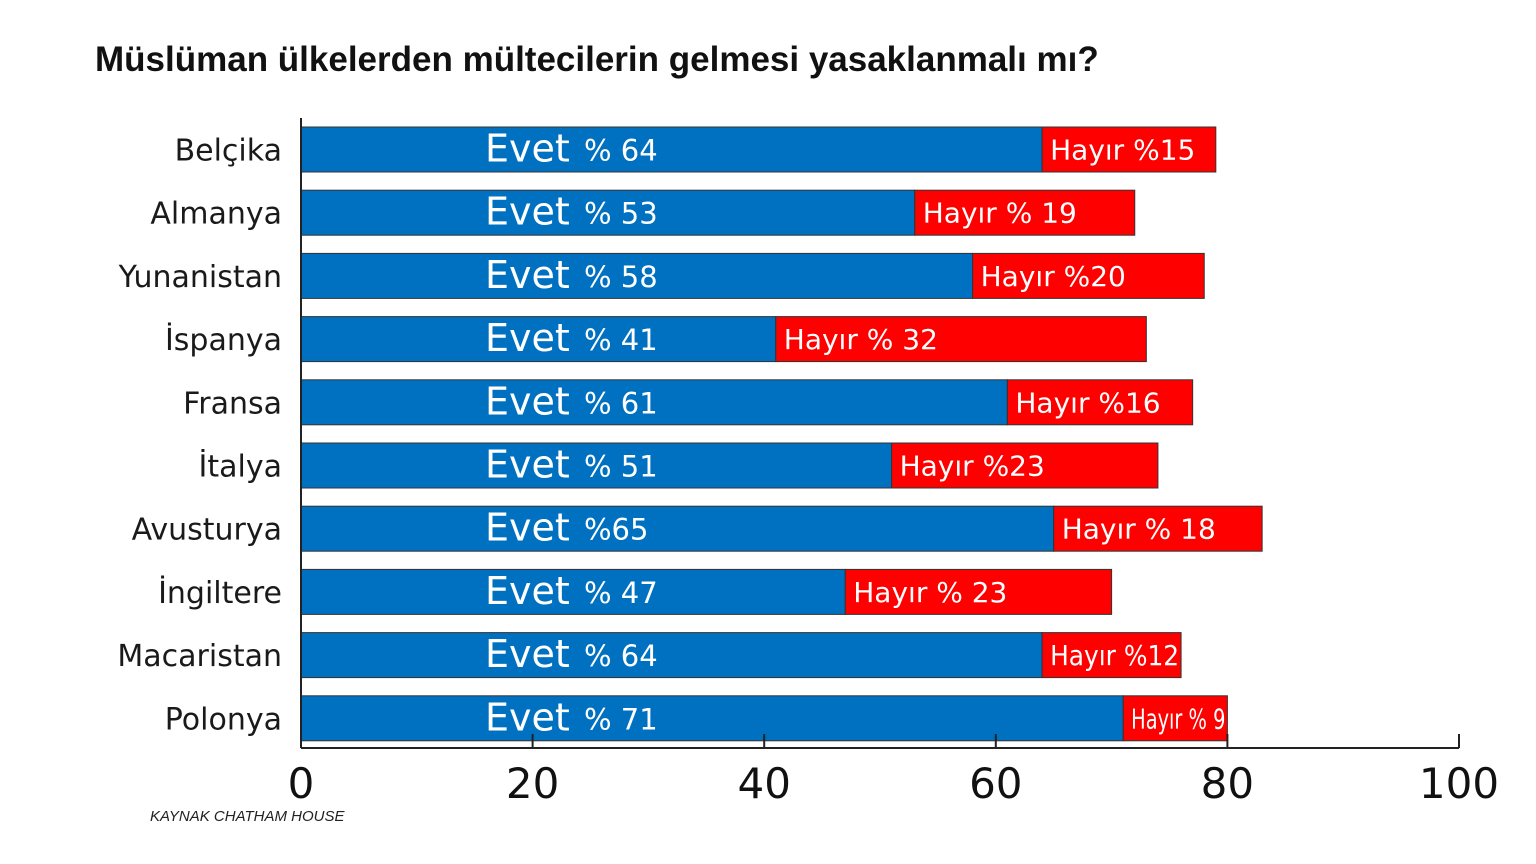  What do you see at coordinates (621, 277) in the screenshot?
I see `bar-yes-value-label: % 58` at bounding box center [621, 277].